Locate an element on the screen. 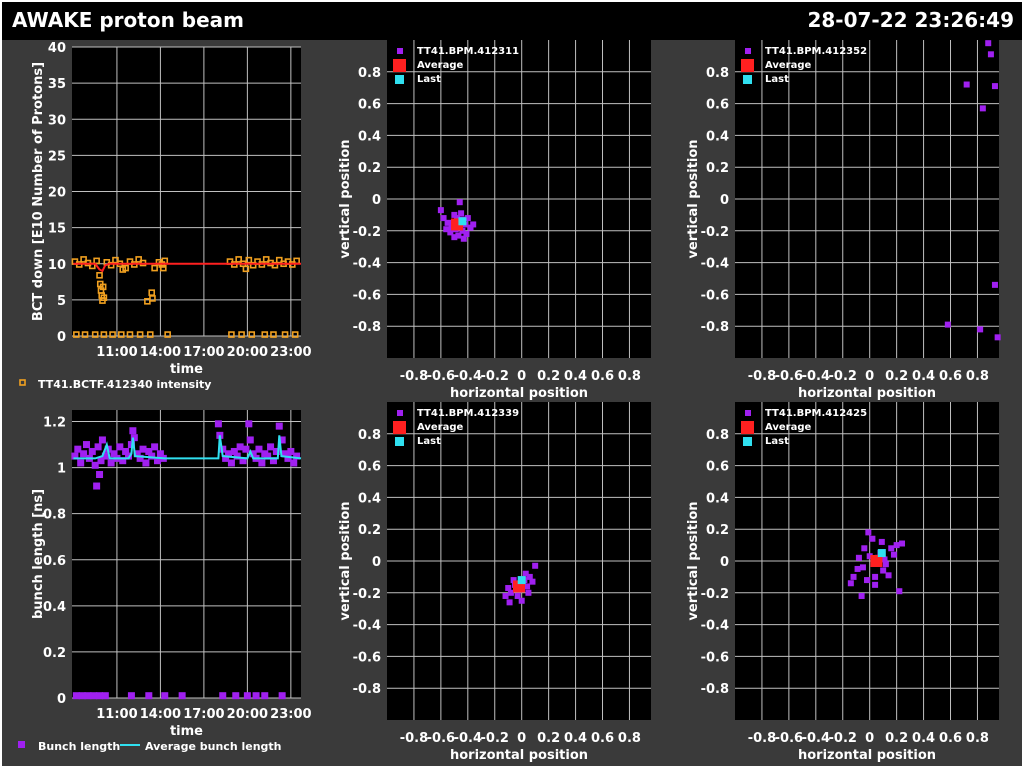  x-axis-label: time is located at coordinates (186, 731).